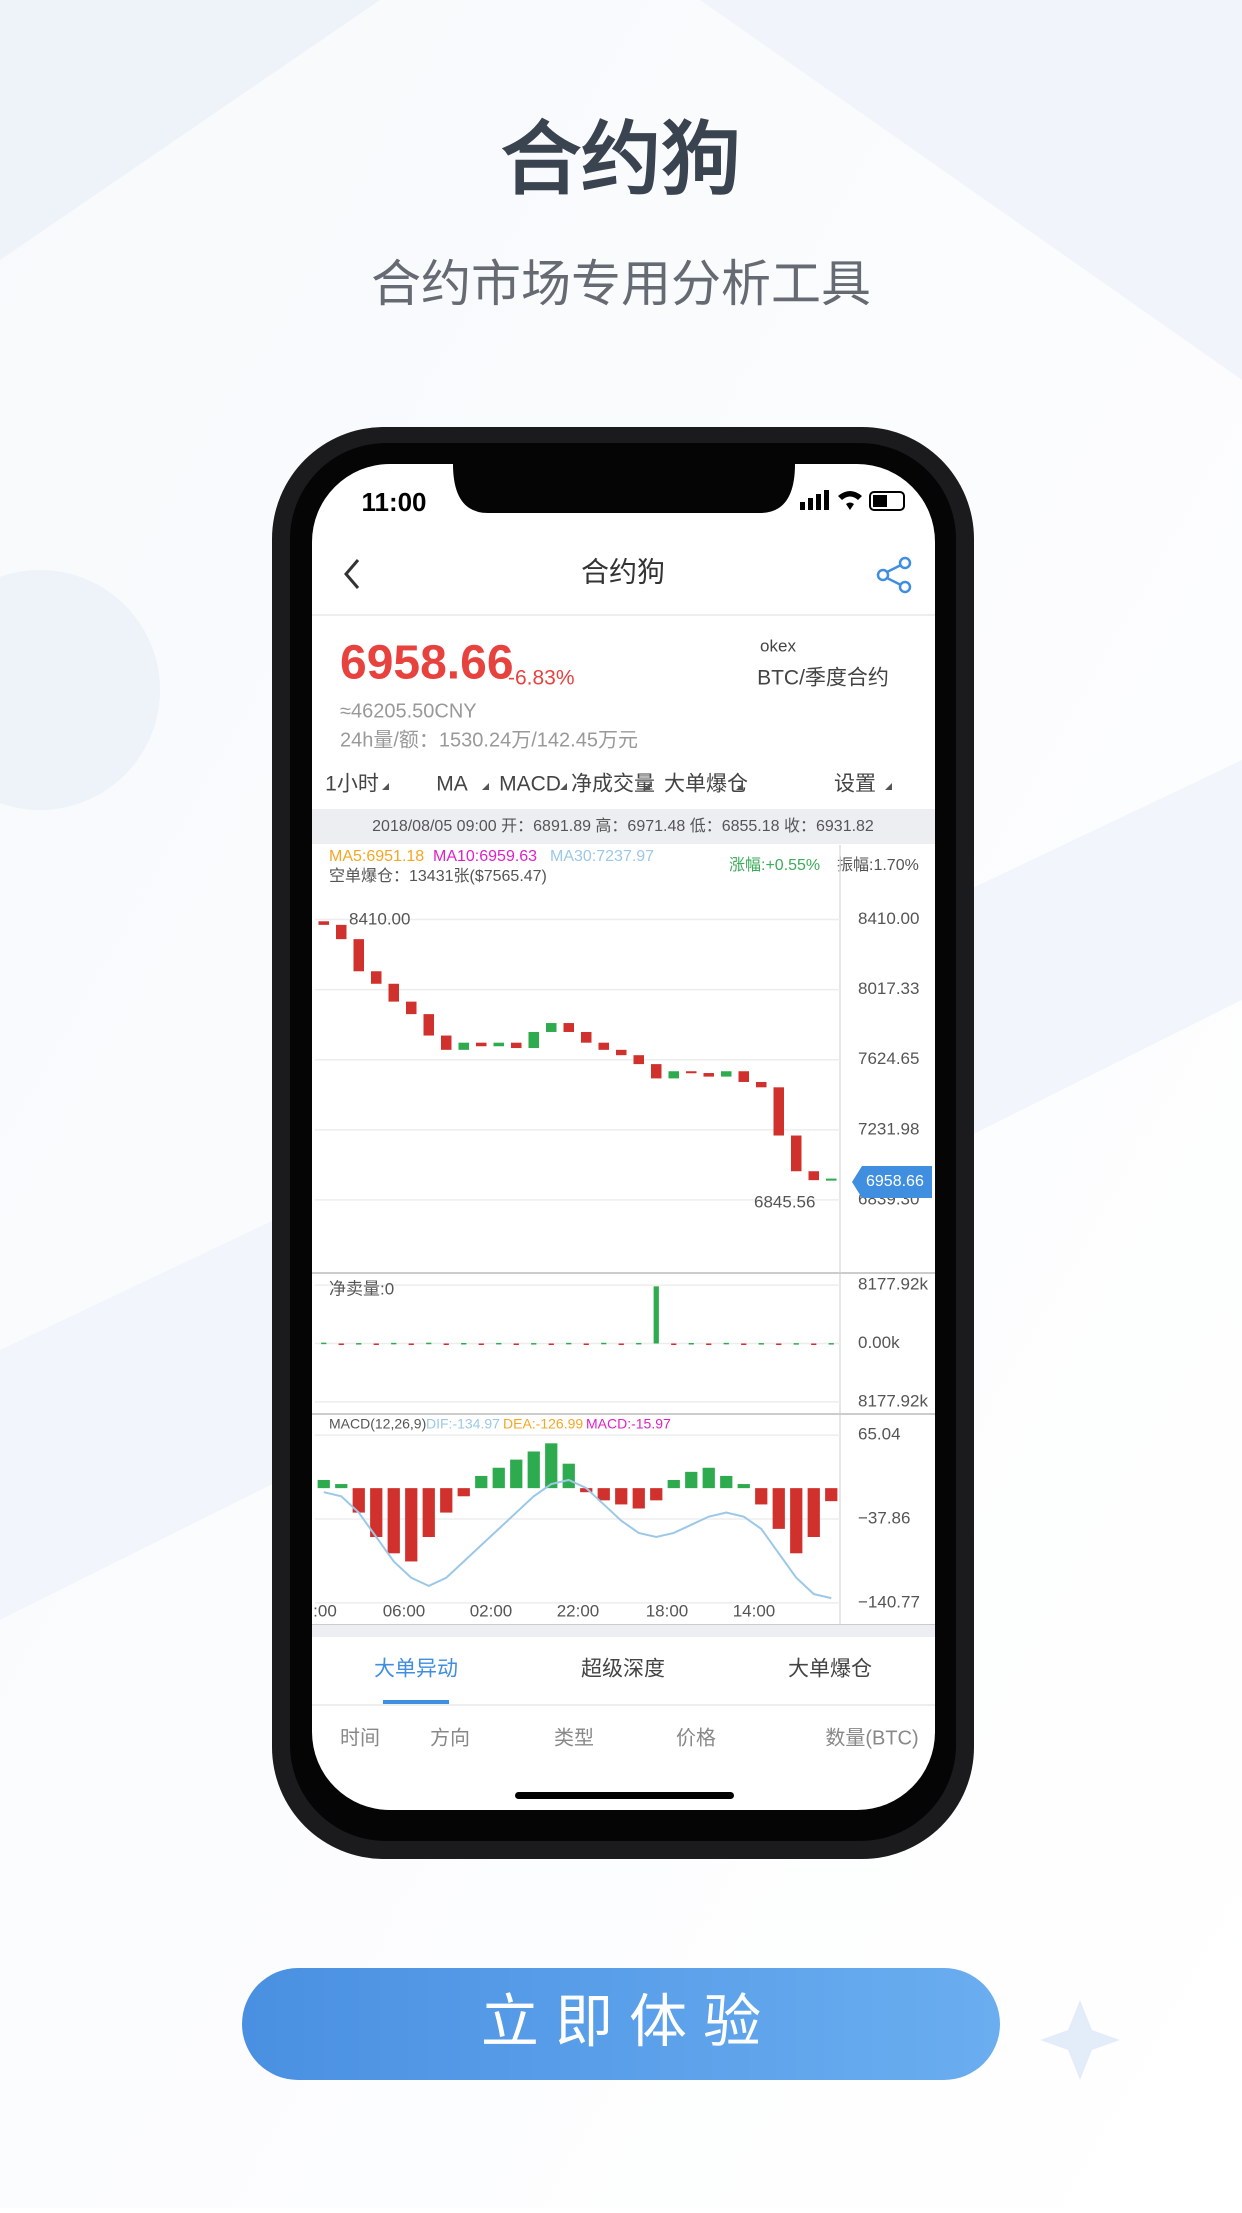  I want to click on tab: 超级深度, so click(623, 1669).